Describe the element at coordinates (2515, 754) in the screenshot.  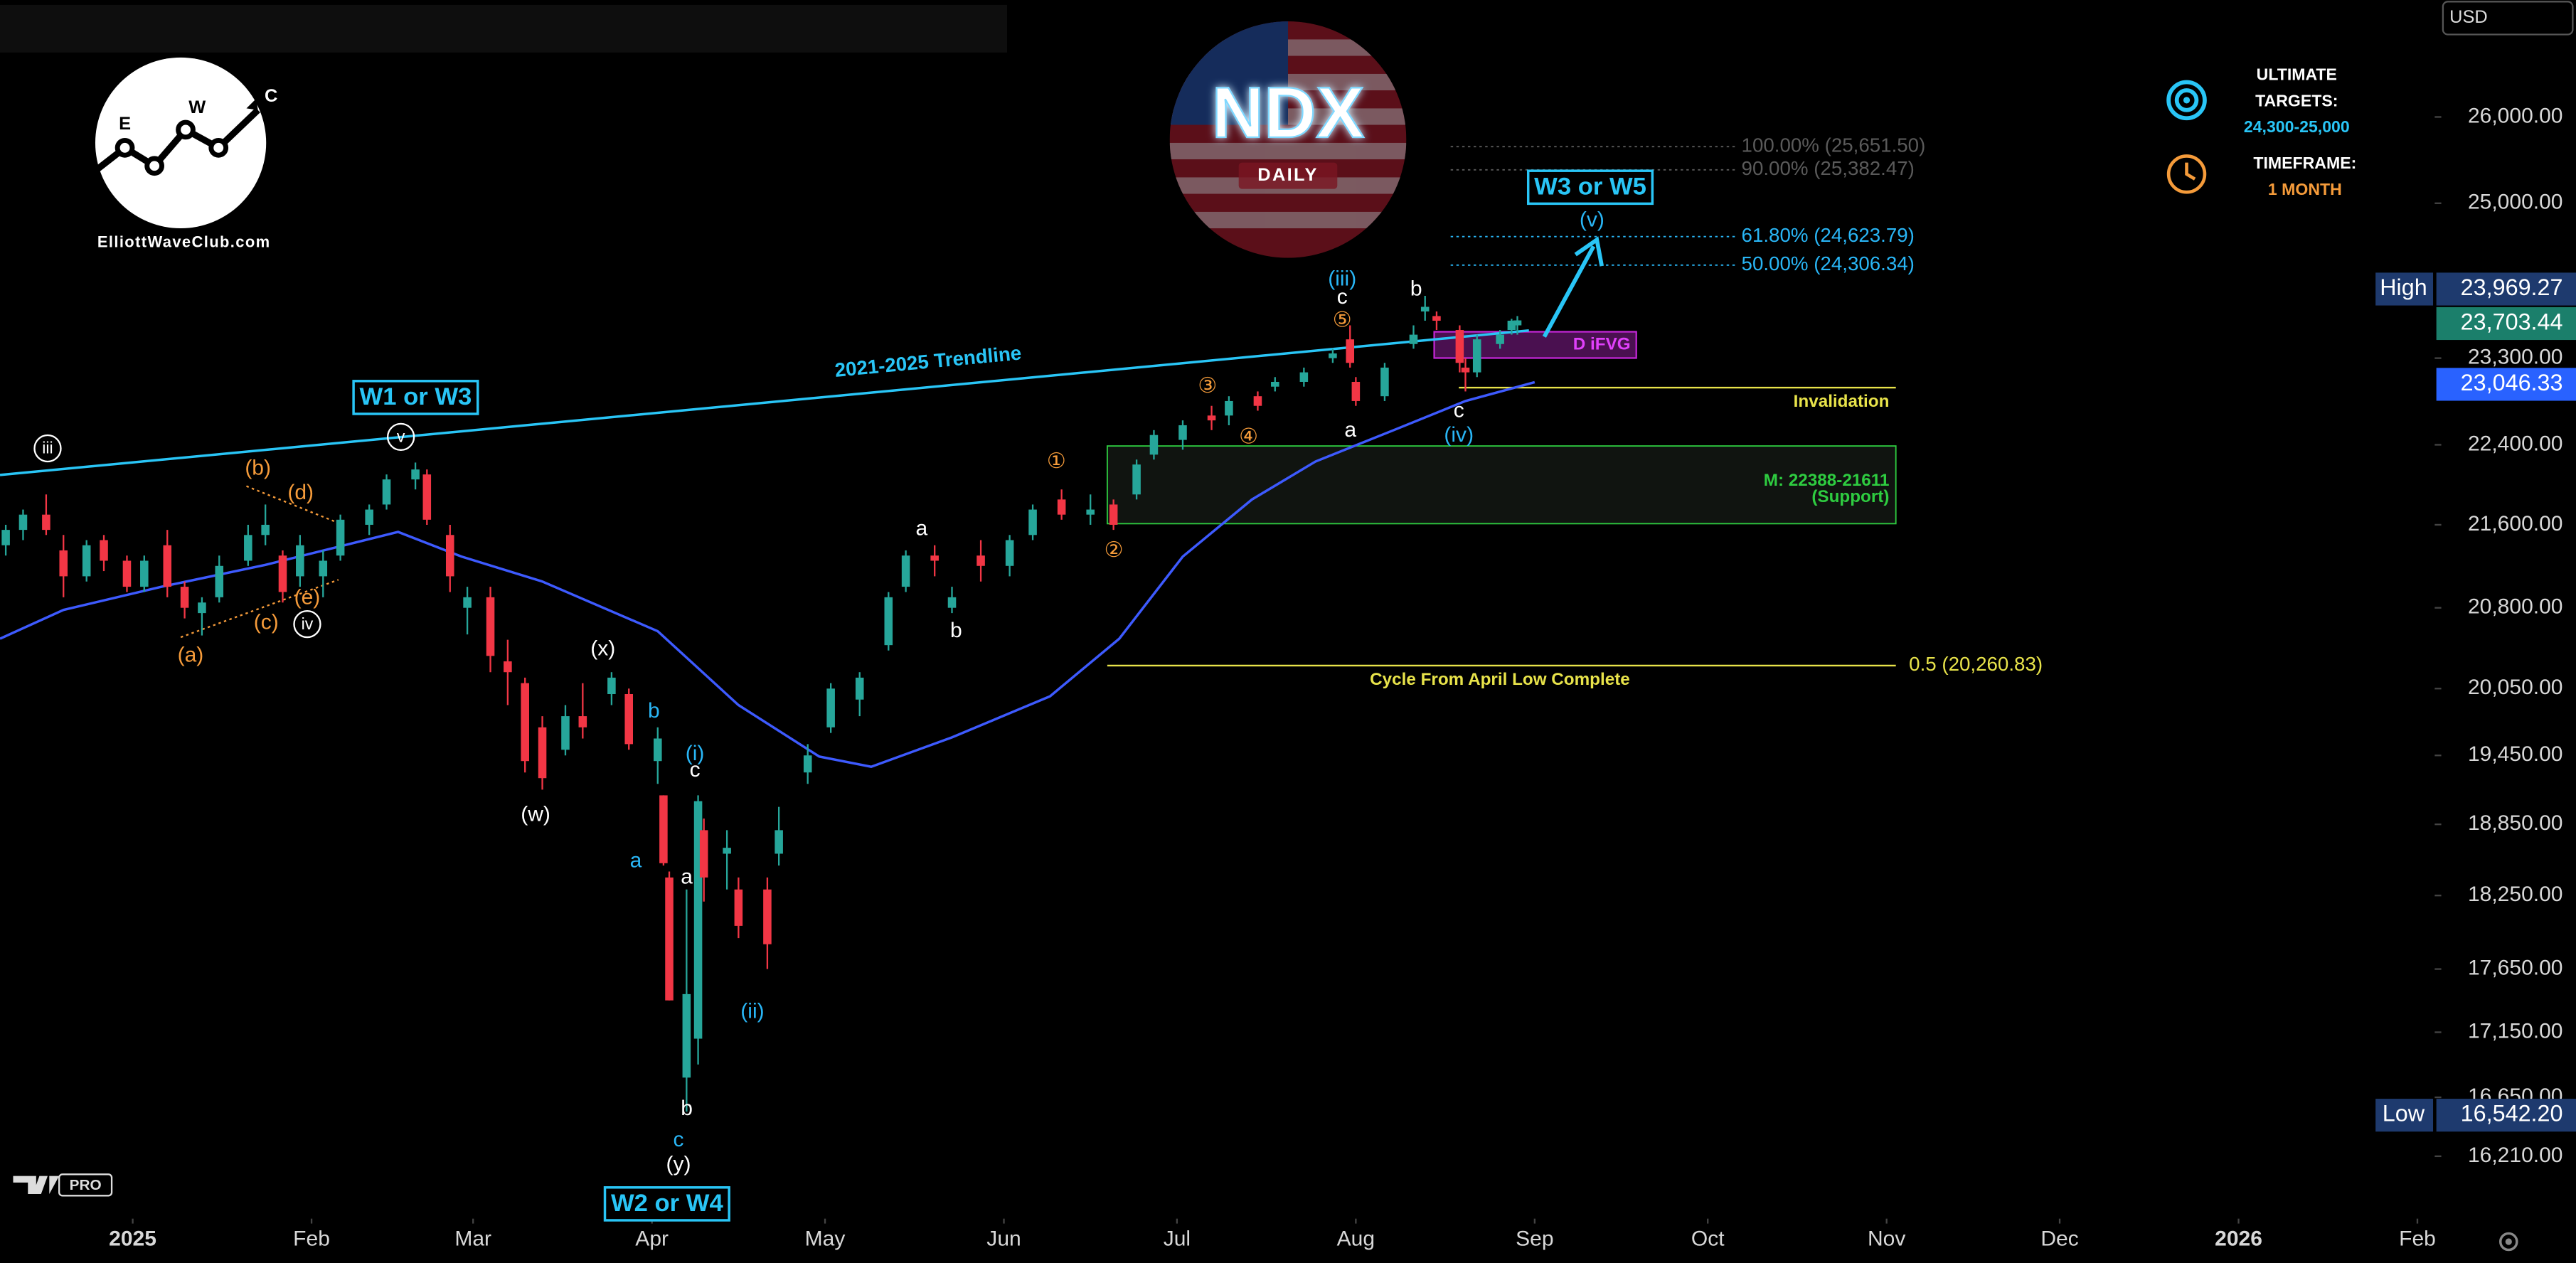
I see `y-tick-label: 19,450.00` at that location.